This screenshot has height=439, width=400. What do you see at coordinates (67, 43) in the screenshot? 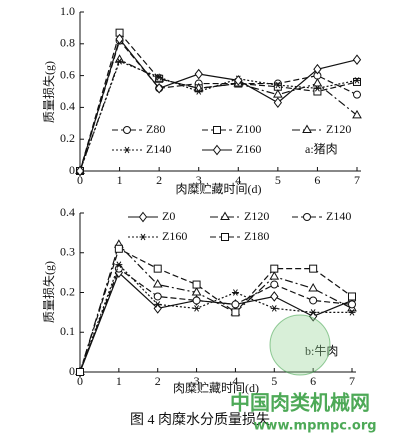
I see `y-tick-label: 0.8` at bounding box center [67, 43].